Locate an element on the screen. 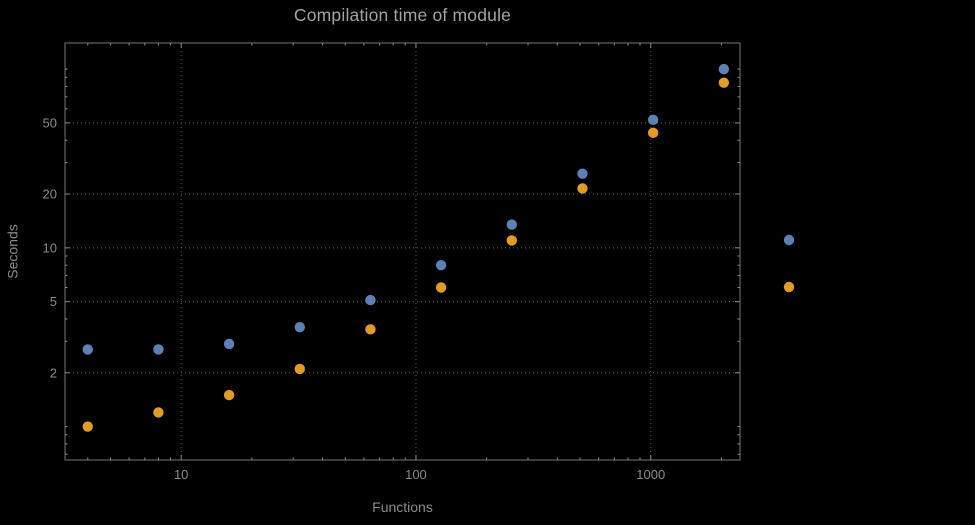  x-tick-label: 10 is located at coordinates (181, 474).